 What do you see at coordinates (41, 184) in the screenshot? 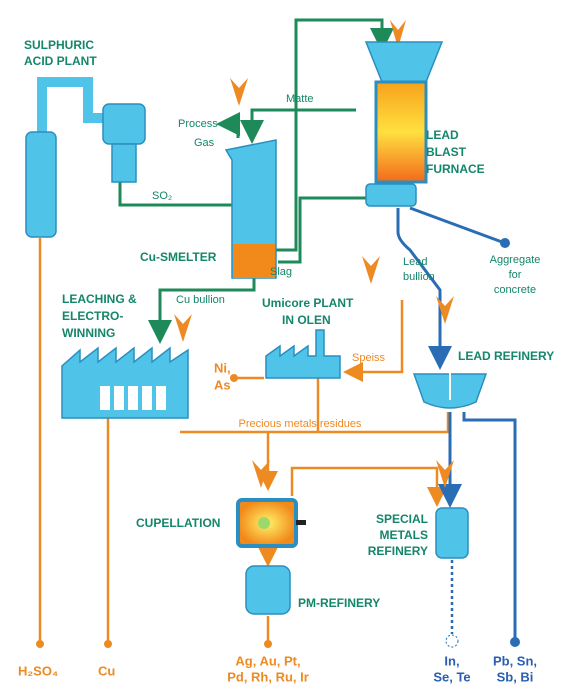
I see `acid-tower` at bounding box center [41, 184].